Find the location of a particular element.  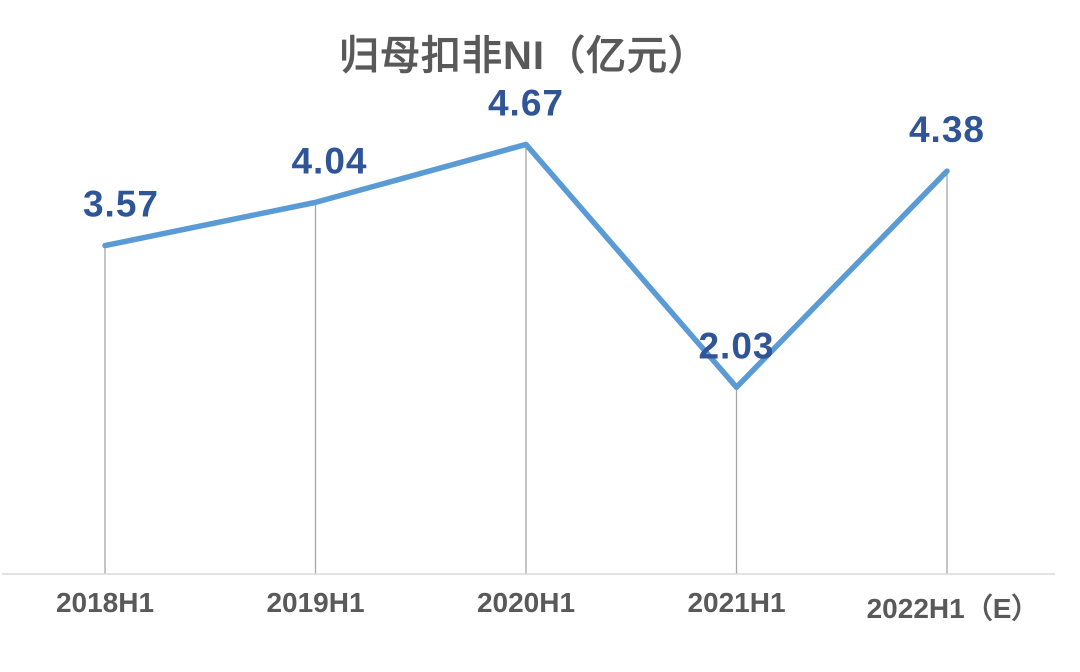

data-label-2022H1（E）: 4.38 is located at coordinates (947, 129).